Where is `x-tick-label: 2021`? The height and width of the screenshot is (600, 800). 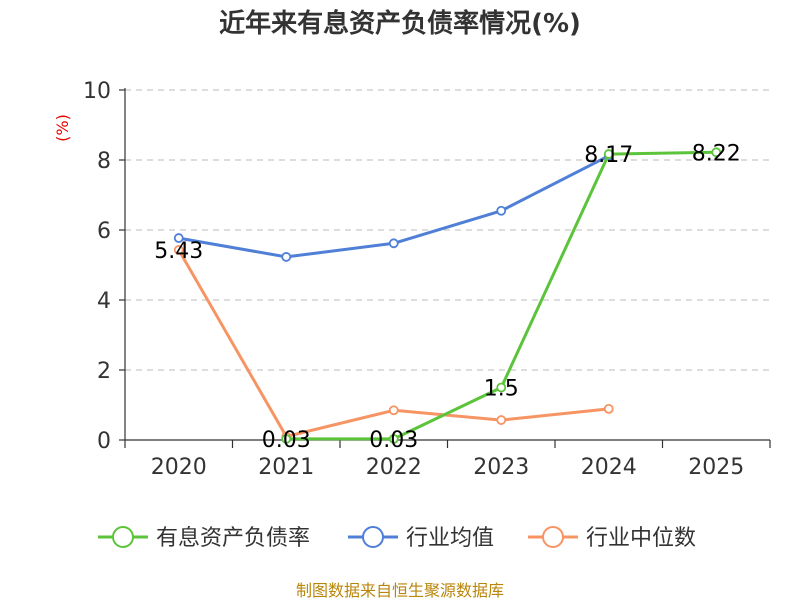
x-tick-label: 2021 is located at coordinates (286, 467).